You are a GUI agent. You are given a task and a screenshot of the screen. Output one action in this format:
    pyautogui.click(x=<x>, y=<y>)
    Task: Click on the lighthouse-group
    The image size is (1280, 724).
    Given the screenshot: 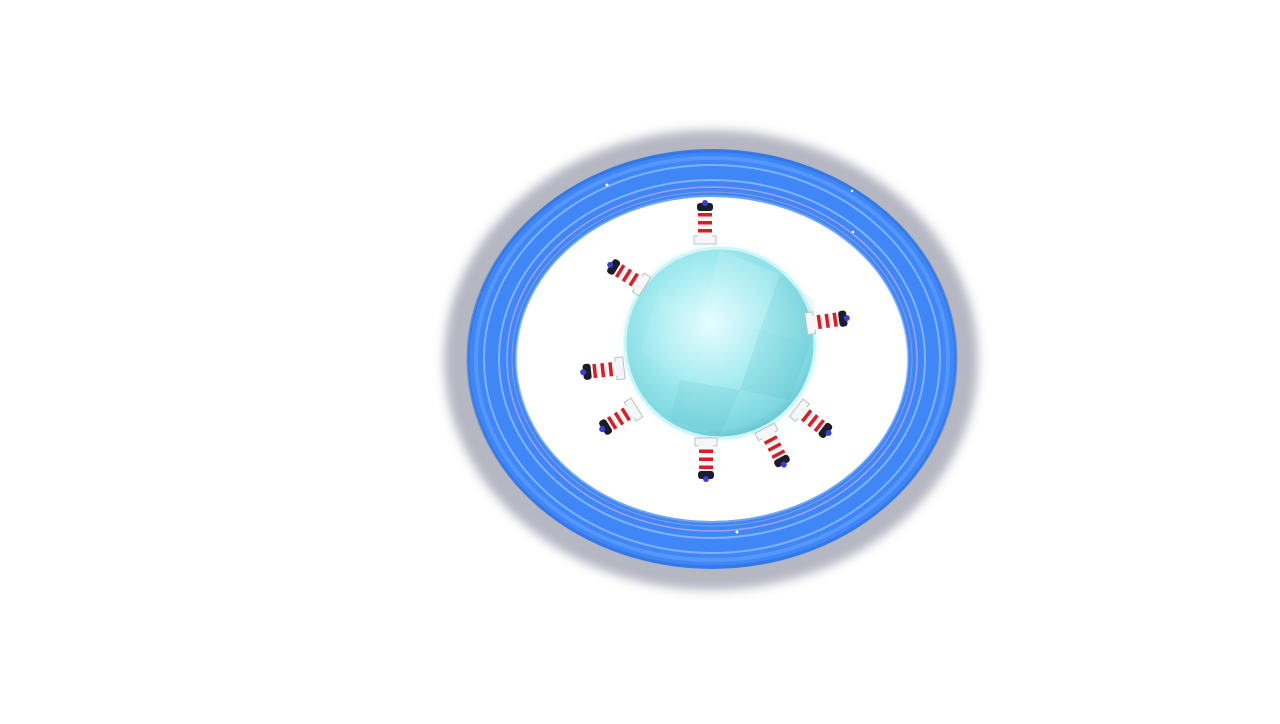 What is the action you would take?
    pyautogui.click(x=715, y=341)
    